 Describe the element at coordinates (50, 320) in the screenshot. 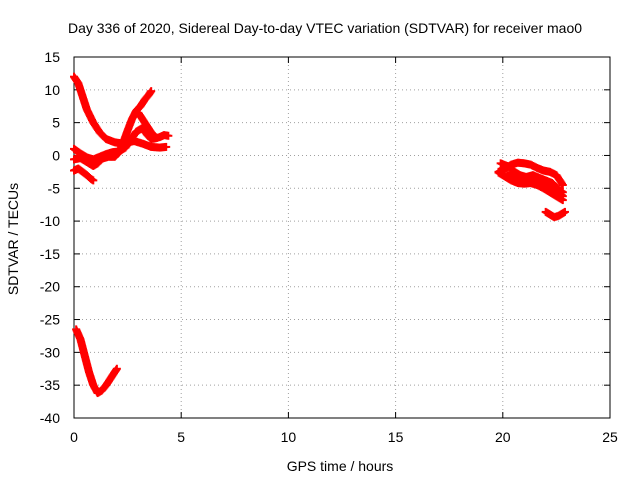

I see `y-tick-label: -25` at that location.